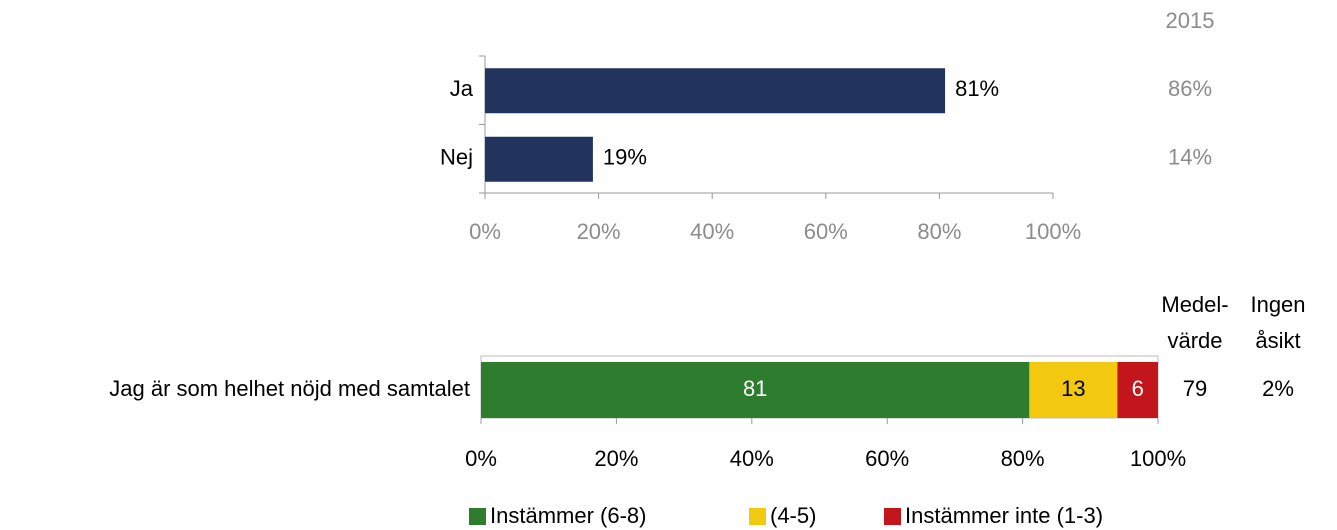 This screenshot has width=1337, height=530. What do you see at coordinates (1195, 388) in the screenshot?
I see `column-value: 79` at bounding box center [1195, 388].